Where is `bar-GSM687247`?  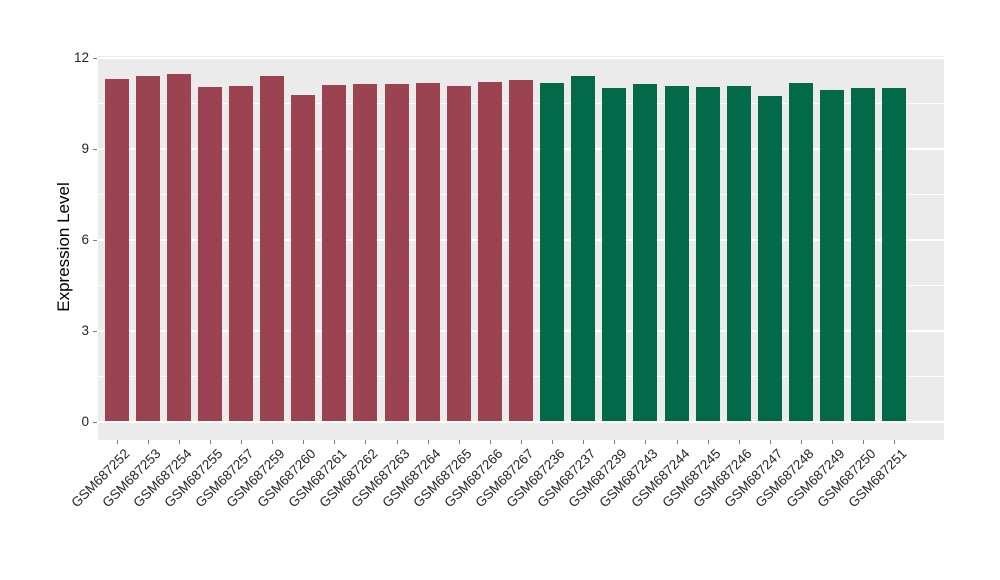
bar-GSM687247 is located at coordinates (769, 259).